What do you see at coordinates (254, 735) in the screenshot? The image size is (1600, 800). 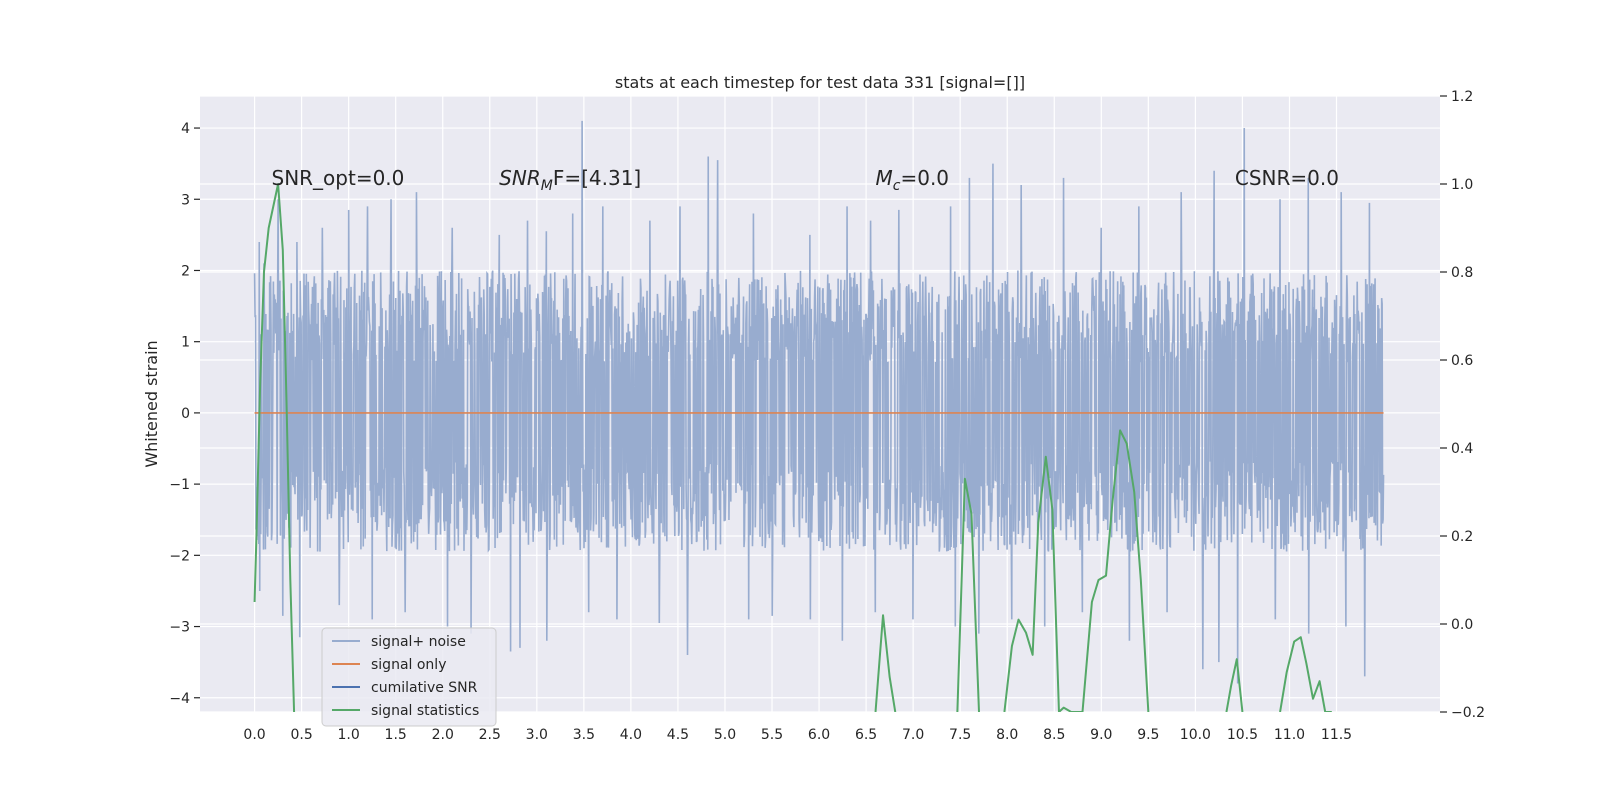 I see `x-tick-label: 0.0` at bounding box center [254, 735].